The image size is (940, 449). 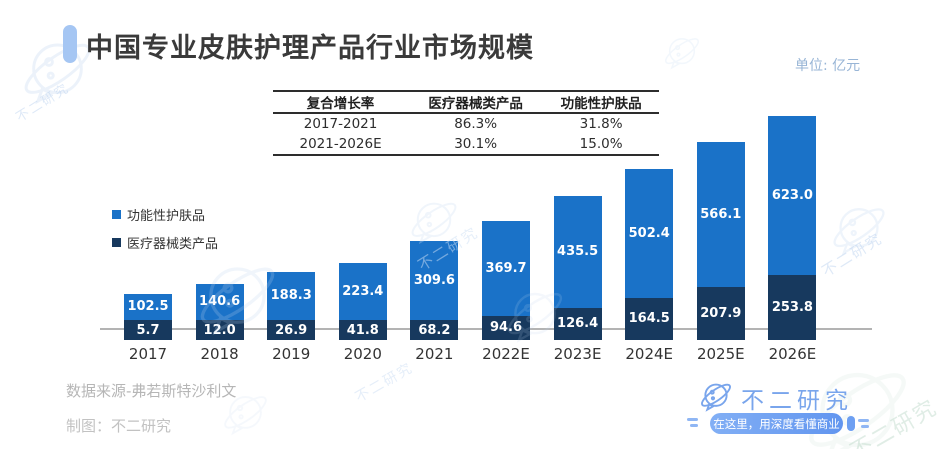 I want to click on cagr-table-header-row: 复合增长率 医疗器械类产品 功能性护肤品, so click(x=466, y=103).